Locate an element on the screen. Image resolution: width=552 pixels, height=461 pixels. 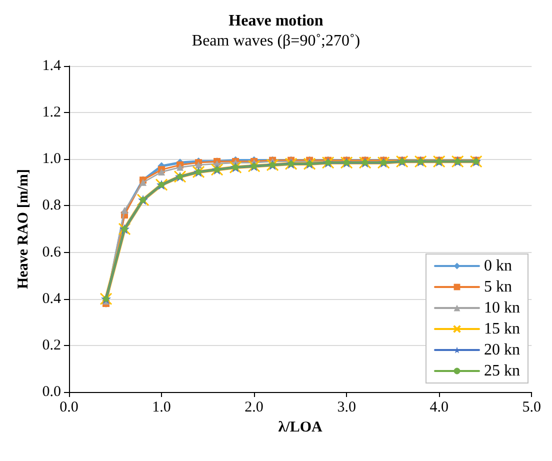
x-tick-label: 1.0 is located at coordinates (161, 408).